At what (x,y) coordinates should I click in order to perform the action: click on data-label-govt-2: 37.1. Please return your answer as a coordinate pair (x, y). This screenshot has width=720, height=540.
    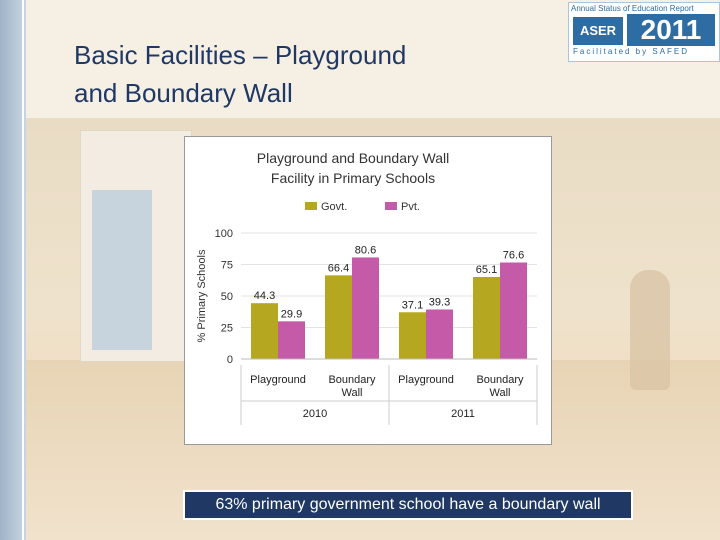
    Looking at the image, I should click on (412, 305).